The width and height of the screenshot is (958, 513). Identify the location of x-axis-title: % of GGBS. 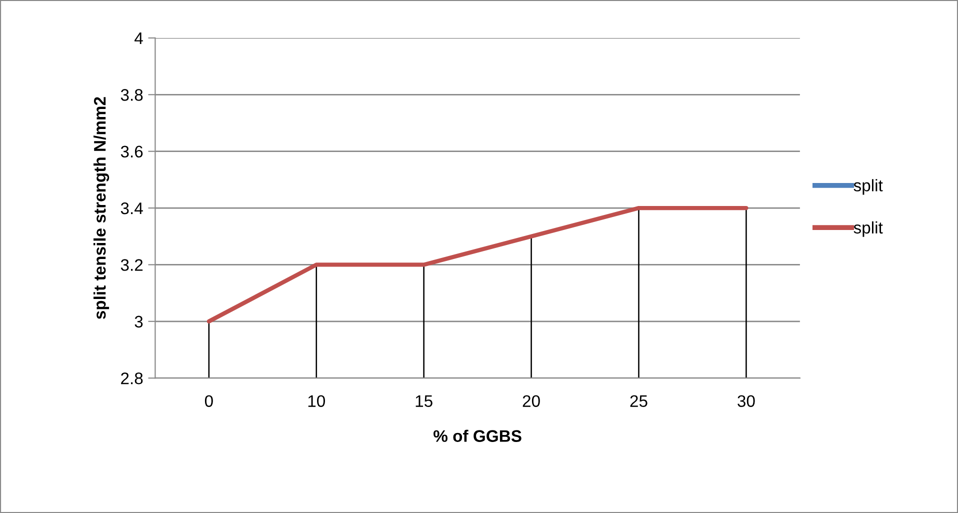
(478, 436).